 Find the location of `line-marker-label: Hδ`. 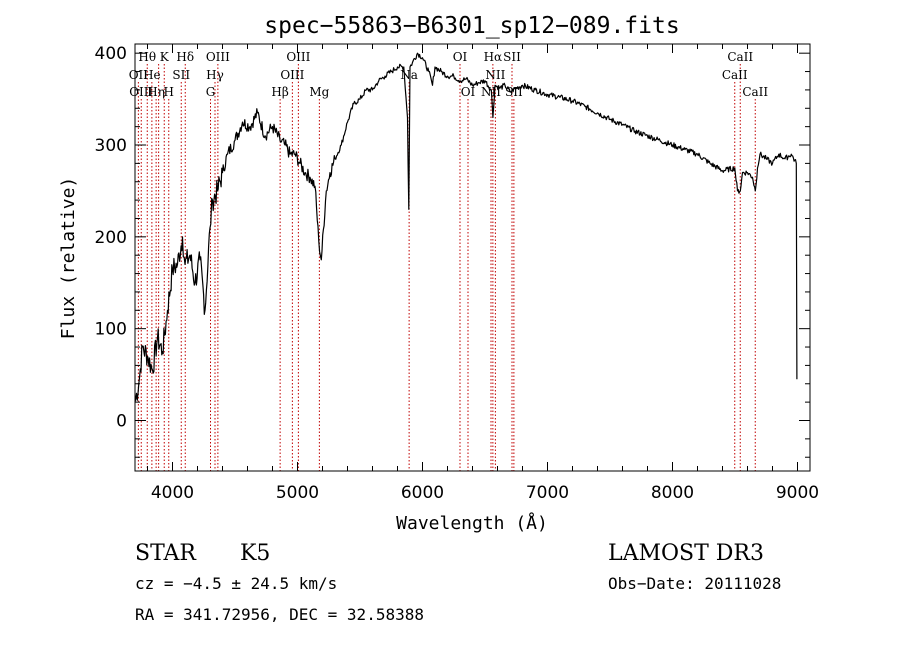

line-marker-label: Hδ is located at coordinates (185, 57).